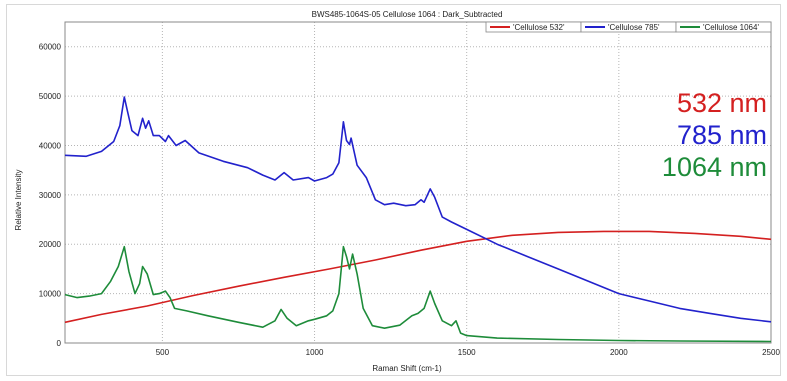 The width and height of the screenshot is (787, 381). What do you see at coordinates (771, 352) in the screenshot?
I see `x-tick-label: 2500` at bounding box center [771, 352].